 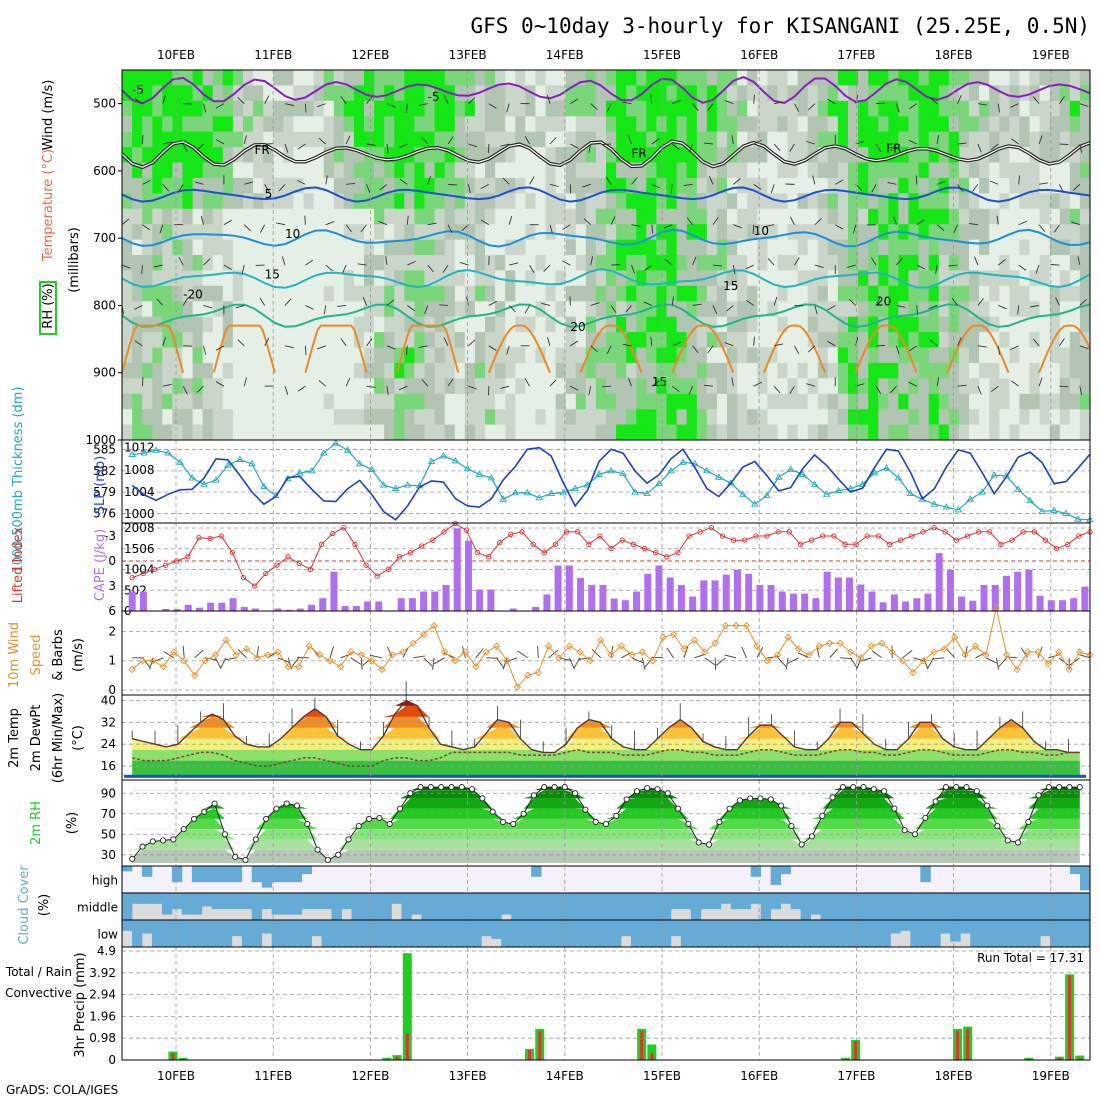 What do you see at coordinates (400, 808) in the screenshot?
I see `rh-marker` at bounding box center [400, 808].